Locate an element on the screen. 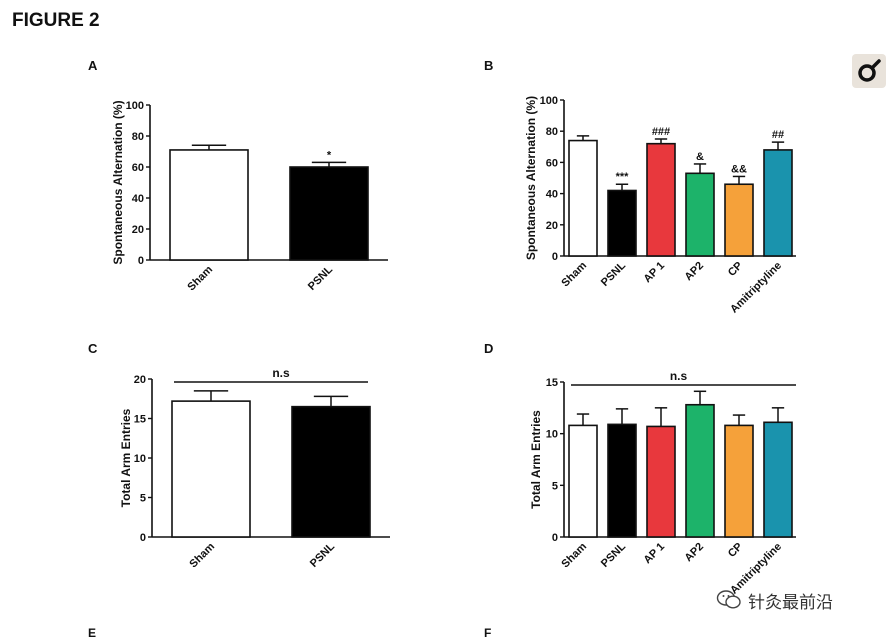 The width and height of the screenshot is (892, 640). bar-c-sham is located at coordinates (211, 469).